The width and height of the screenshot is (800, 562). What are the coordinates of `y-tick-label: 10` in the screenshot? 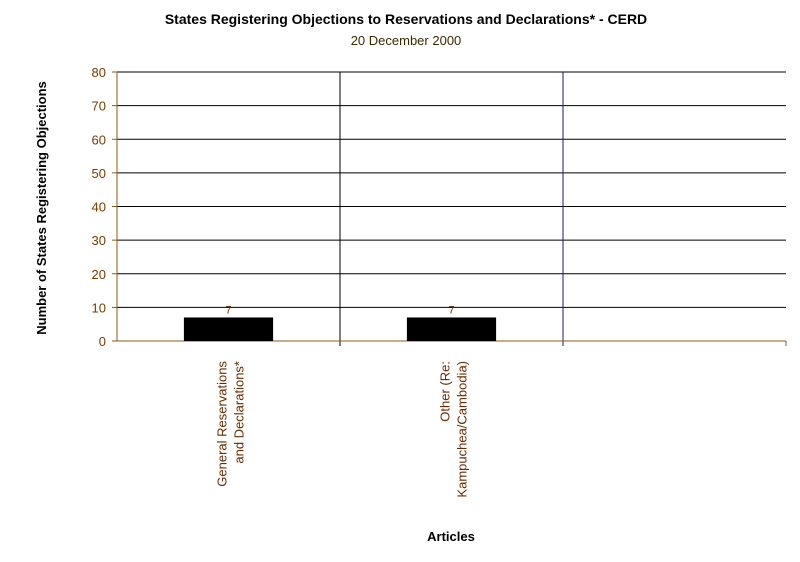 It's located at (99, 307).